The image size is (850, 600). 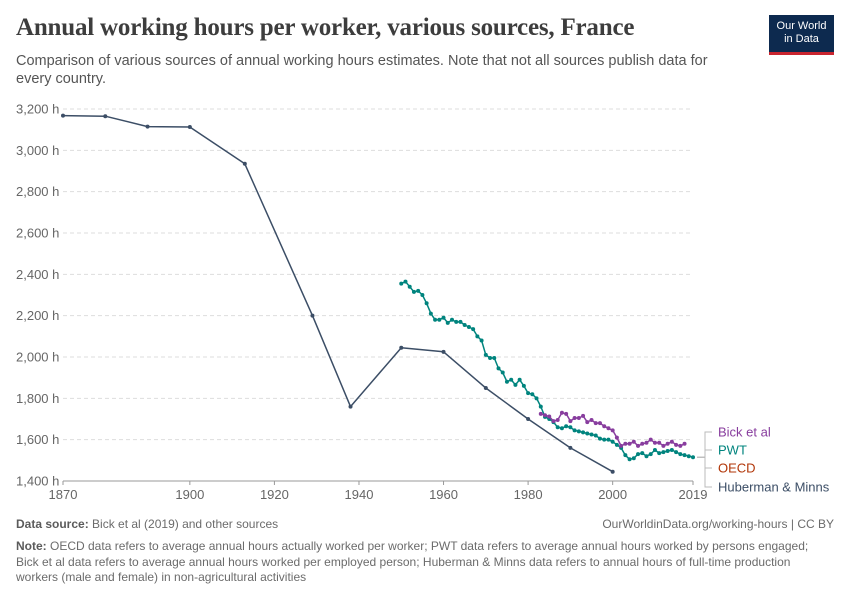 I want to click on note-label: Note:, so click(x=31, y=546).